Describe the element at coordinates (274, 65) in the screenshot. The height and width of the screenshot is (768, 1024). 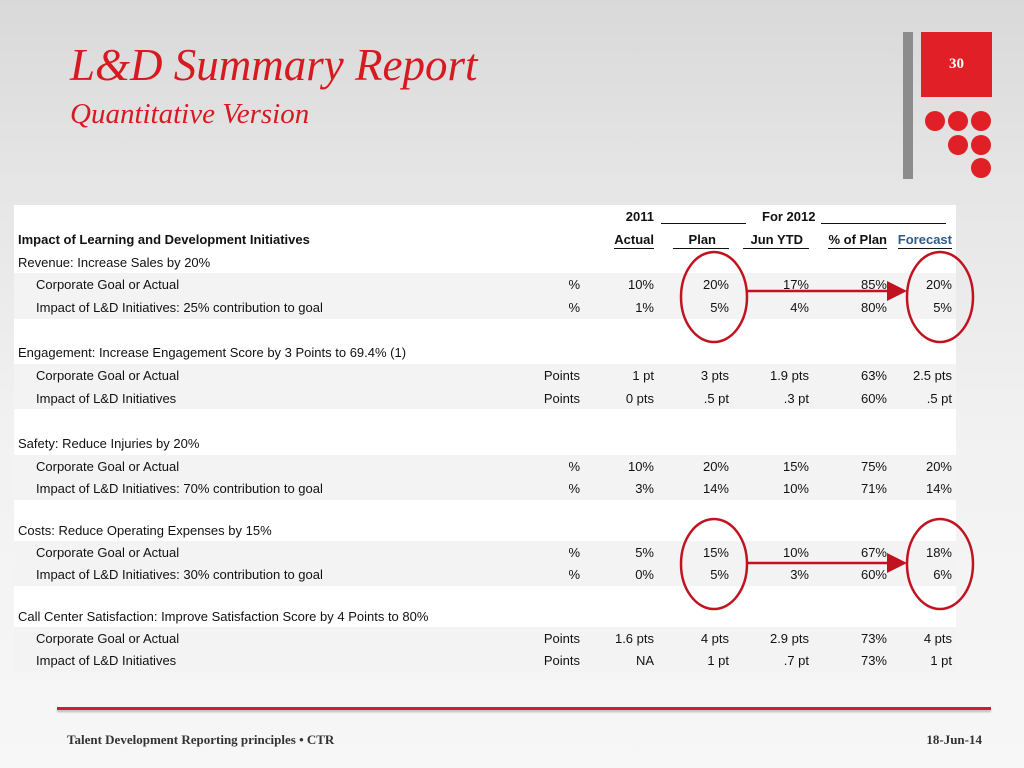
I see `slide-title: L&D Summary Report` at that location.